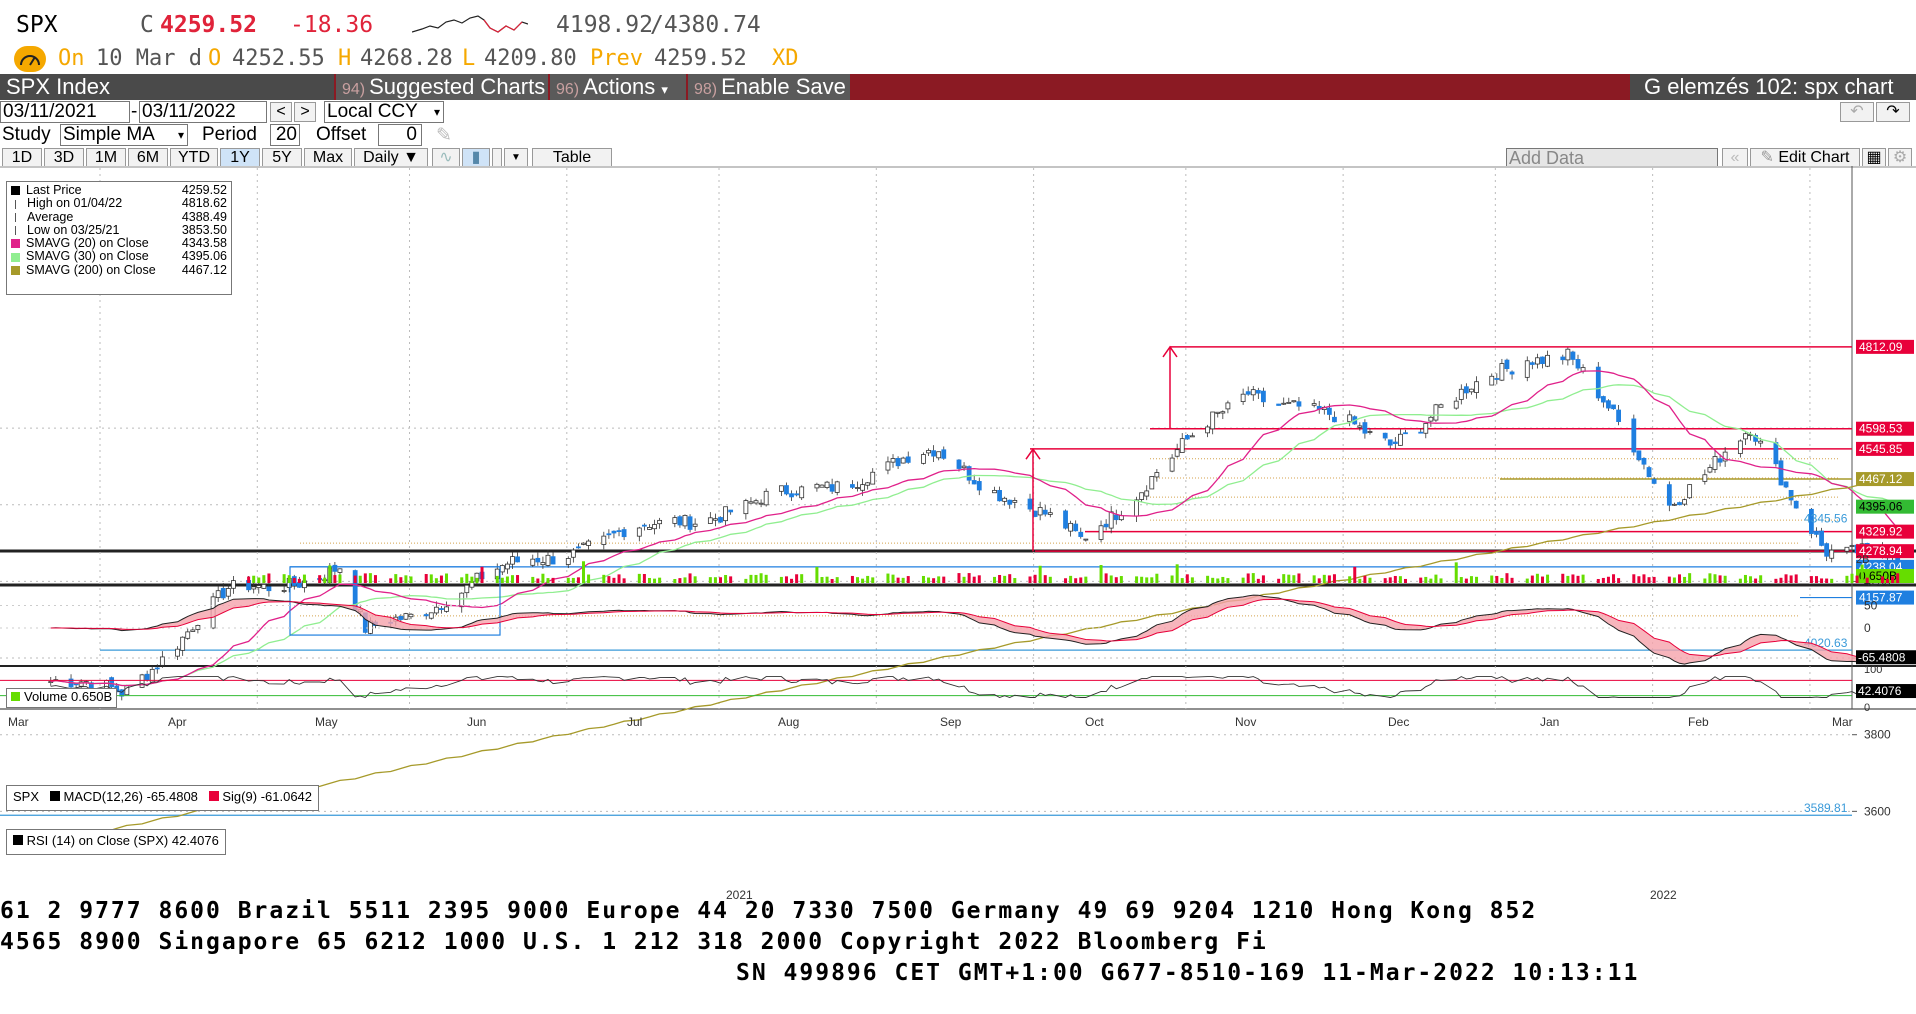  Describe the element at coordinates (444, 135) in the screenshot. I see `pencil-icon: ✎` at that location.